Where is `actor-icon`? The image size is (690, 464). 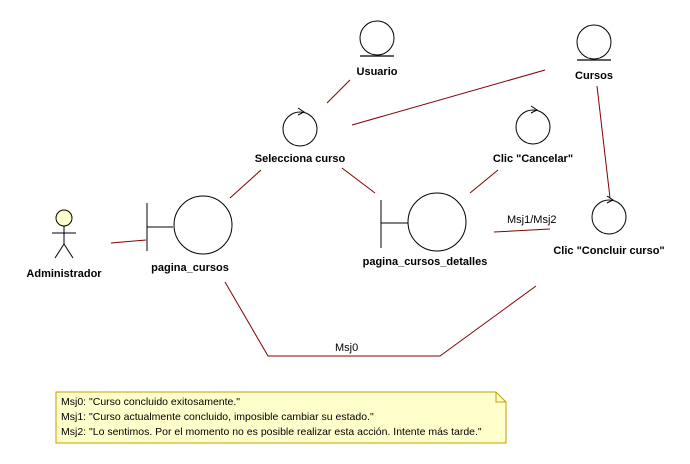 actor-icon is located at coordinates (64, 234).